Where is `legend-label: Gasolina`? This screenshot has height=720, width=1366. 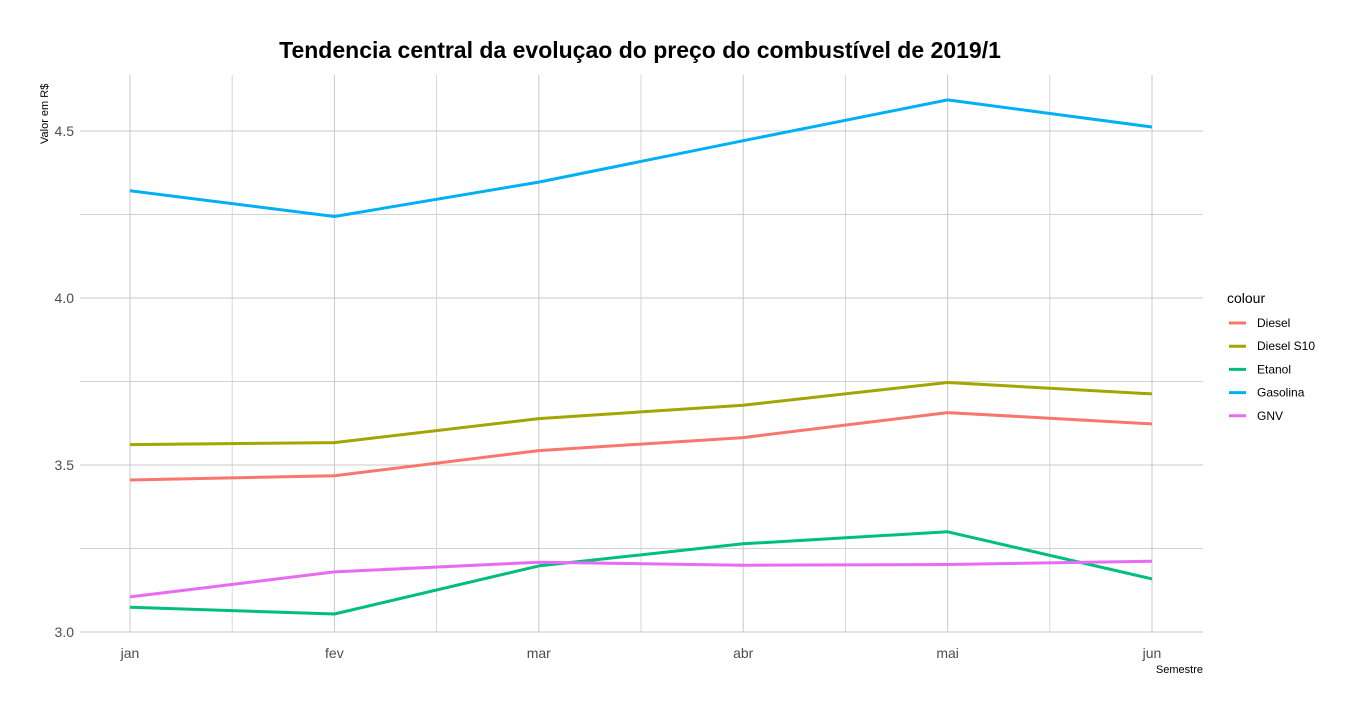 legend-label: Gasolina is located at coordinates (1281, 393).